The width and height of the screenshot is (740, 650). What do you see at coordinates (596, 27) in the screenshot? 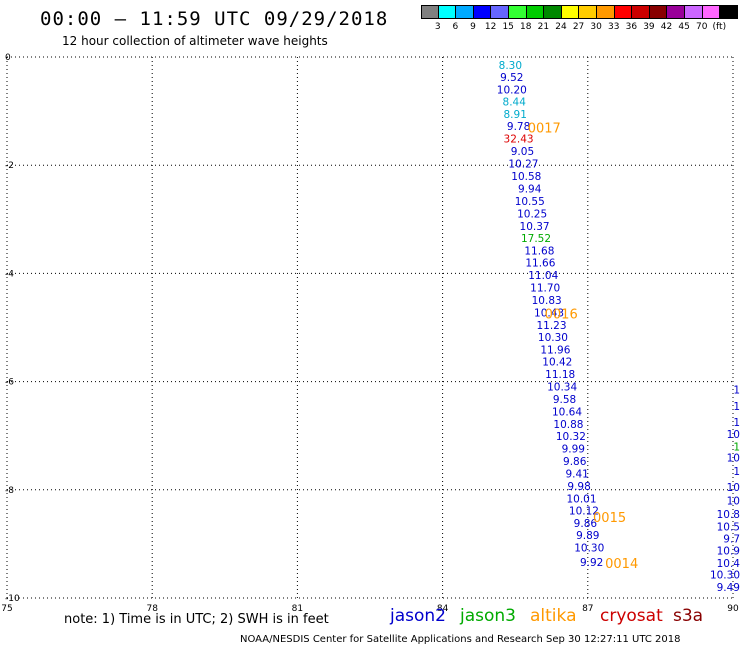
I see `legend-label: 30` at bounding box center [596, 27].